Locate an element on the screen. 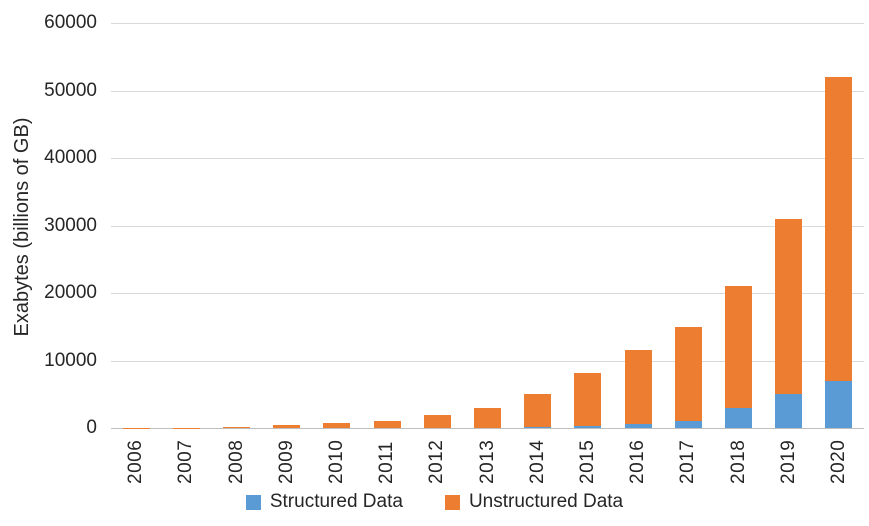 This screenshot has width=869, height=526. bar-2020-structured-segment is located at coordinates (839, 404).